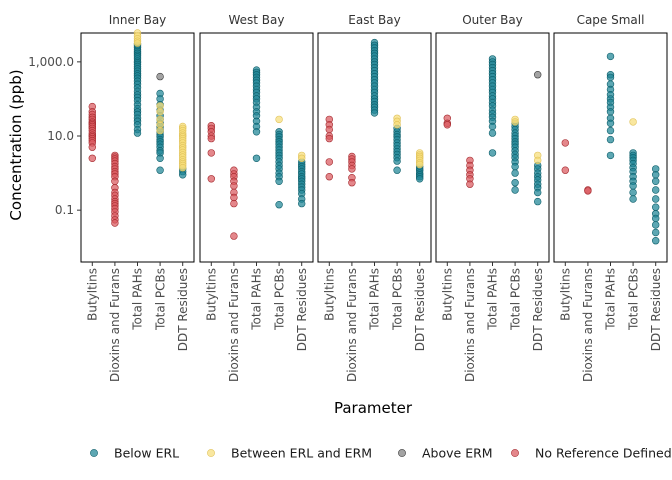  What do you see at coordinates (492, 20) in the screenshot?
I see `facet-title: Outer Bay` at bounding box center [492, 20].